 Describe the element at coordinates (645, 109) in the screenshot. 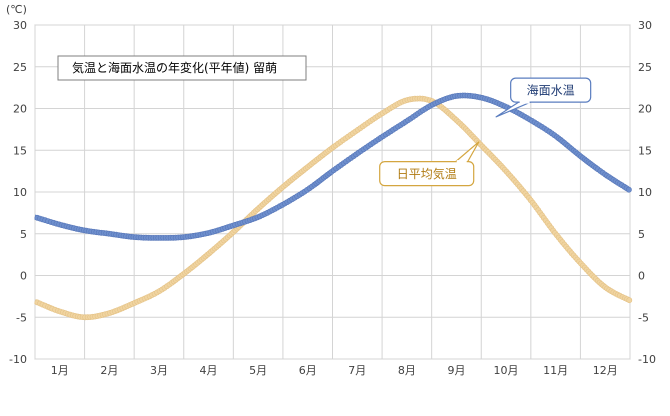

I see `y-tick-label-right: 20` at that location.